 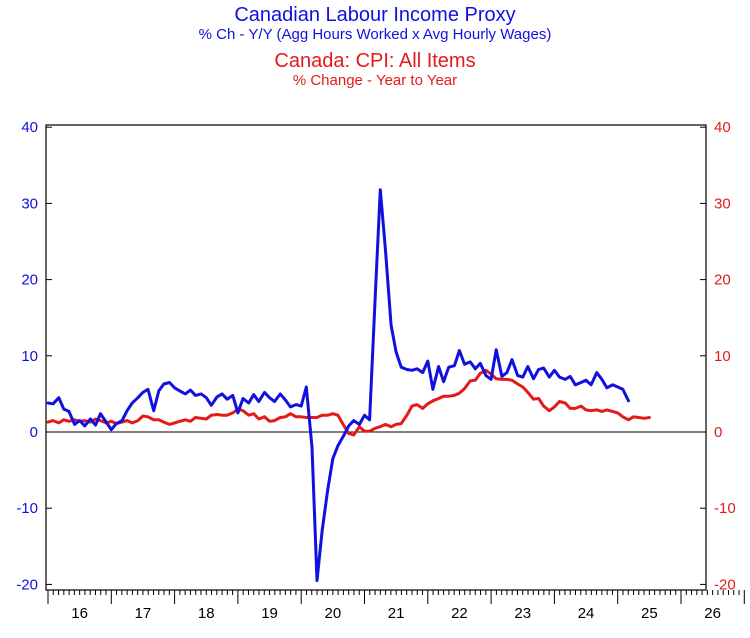 What do you see at coordinates (396, 613) in the screenshot?
I see `x-tick-label: 21` at bounding box center [396, 613].